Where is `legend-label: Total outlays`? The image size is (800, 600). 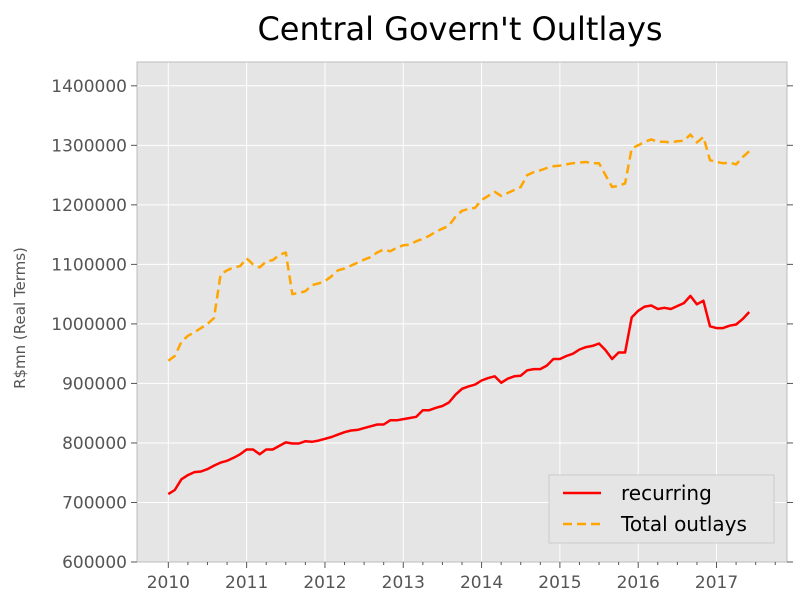
legend-label: Total outlays is located at coordinates (683, 524).